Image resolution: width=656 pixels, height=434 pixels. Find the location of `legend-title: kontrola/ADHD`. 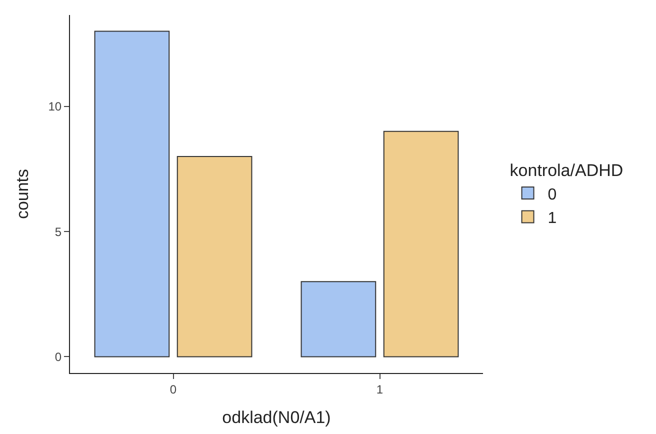

legend-title: kontrola/ADHD is located at coordinates (567, 170).